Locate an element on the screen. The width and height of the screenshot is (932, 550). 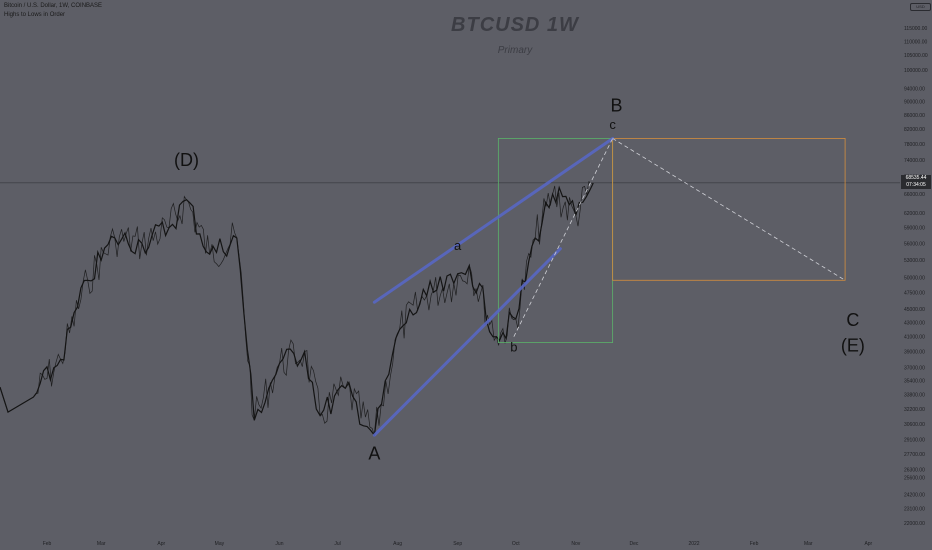
x-tick-label: Jul is located at coordinates (337, 544).